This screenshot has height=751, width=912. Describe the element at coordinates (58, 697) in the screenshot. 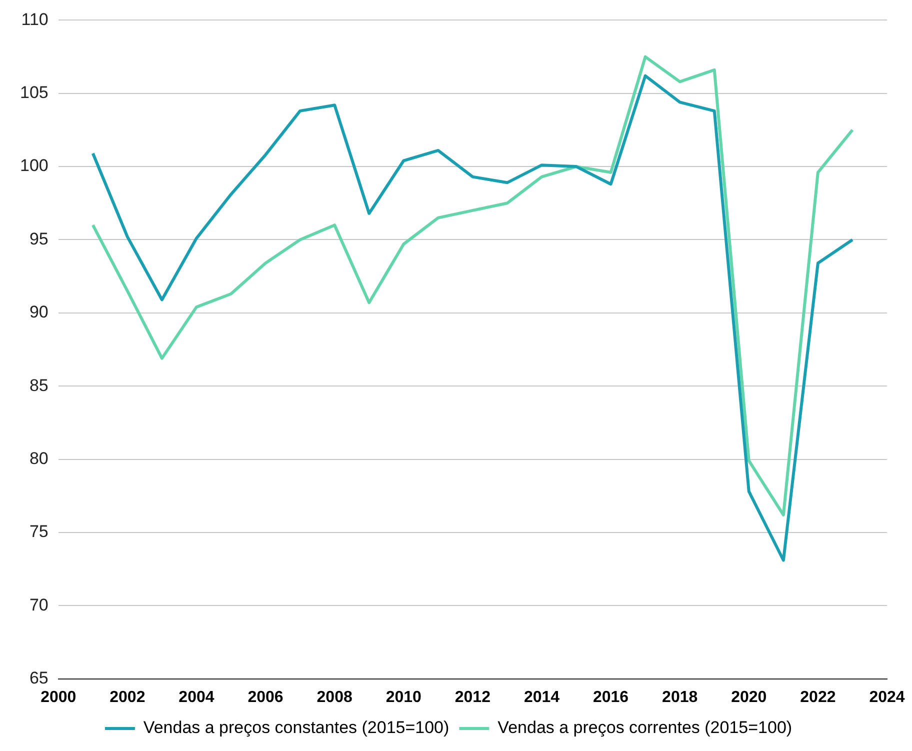

I see `x-tick-label: 2000` at that location.